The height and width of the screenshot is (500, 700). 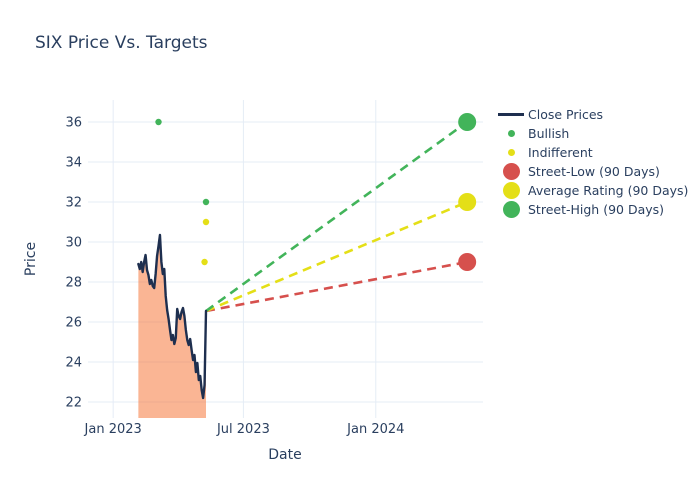 I want to click on legend-item-indifferent: Indifferent, so click(x=591, y=152).